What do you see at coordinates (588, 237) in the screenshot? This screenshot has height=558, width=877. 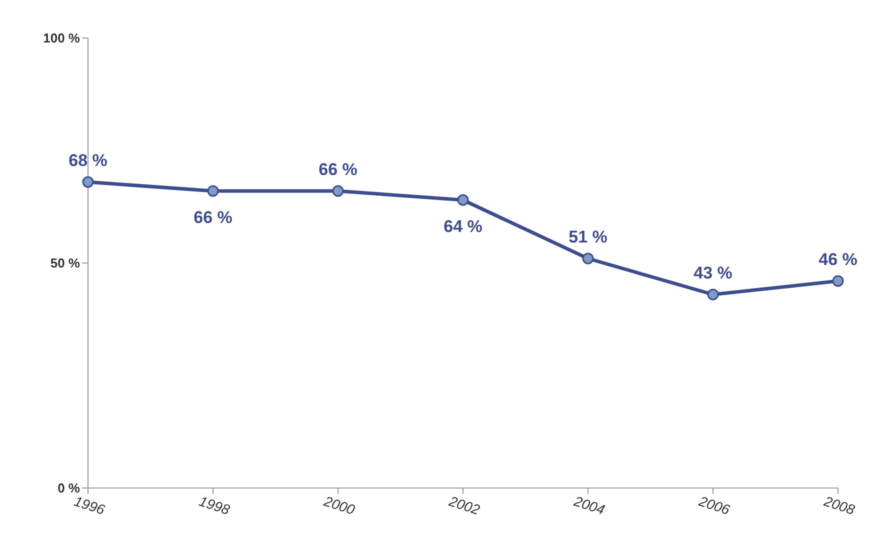 I see `data-label: 51 %` at bounding box center [588, 237].